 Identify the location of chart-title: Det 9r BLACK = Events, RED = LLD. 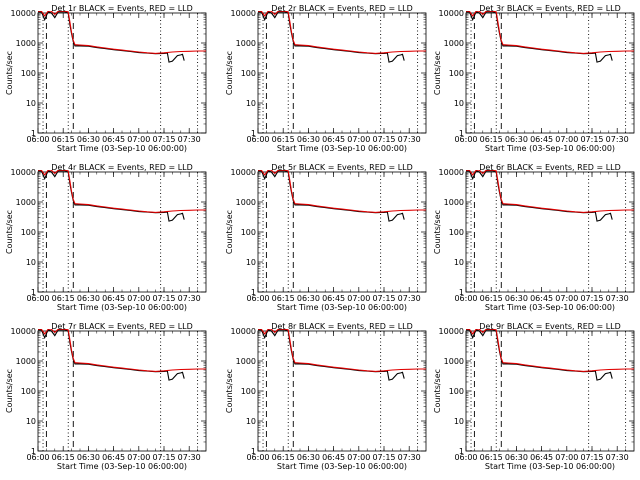
(550, 326).